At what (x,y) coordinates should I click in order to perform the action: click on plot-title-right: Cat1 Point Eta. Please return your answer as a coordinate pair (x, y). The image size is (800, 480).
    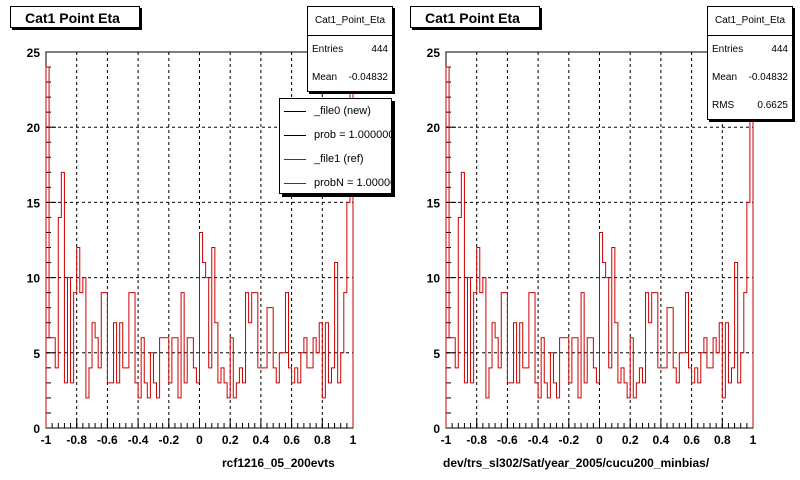
    Looking at the image, I should click on (475, 17).